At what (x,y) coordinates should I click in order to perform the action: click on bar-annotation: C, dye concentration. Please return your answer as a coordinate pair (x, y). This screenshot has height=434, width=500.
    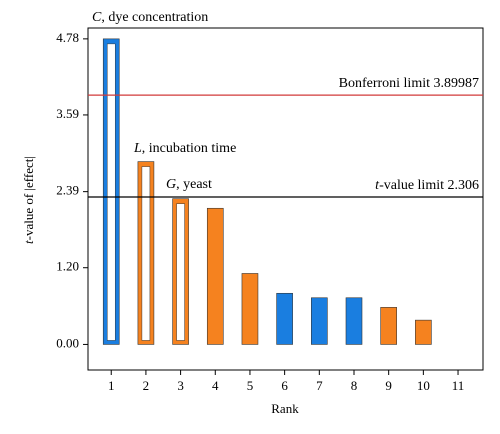
    Looking at the image, I should click on (150, 17).